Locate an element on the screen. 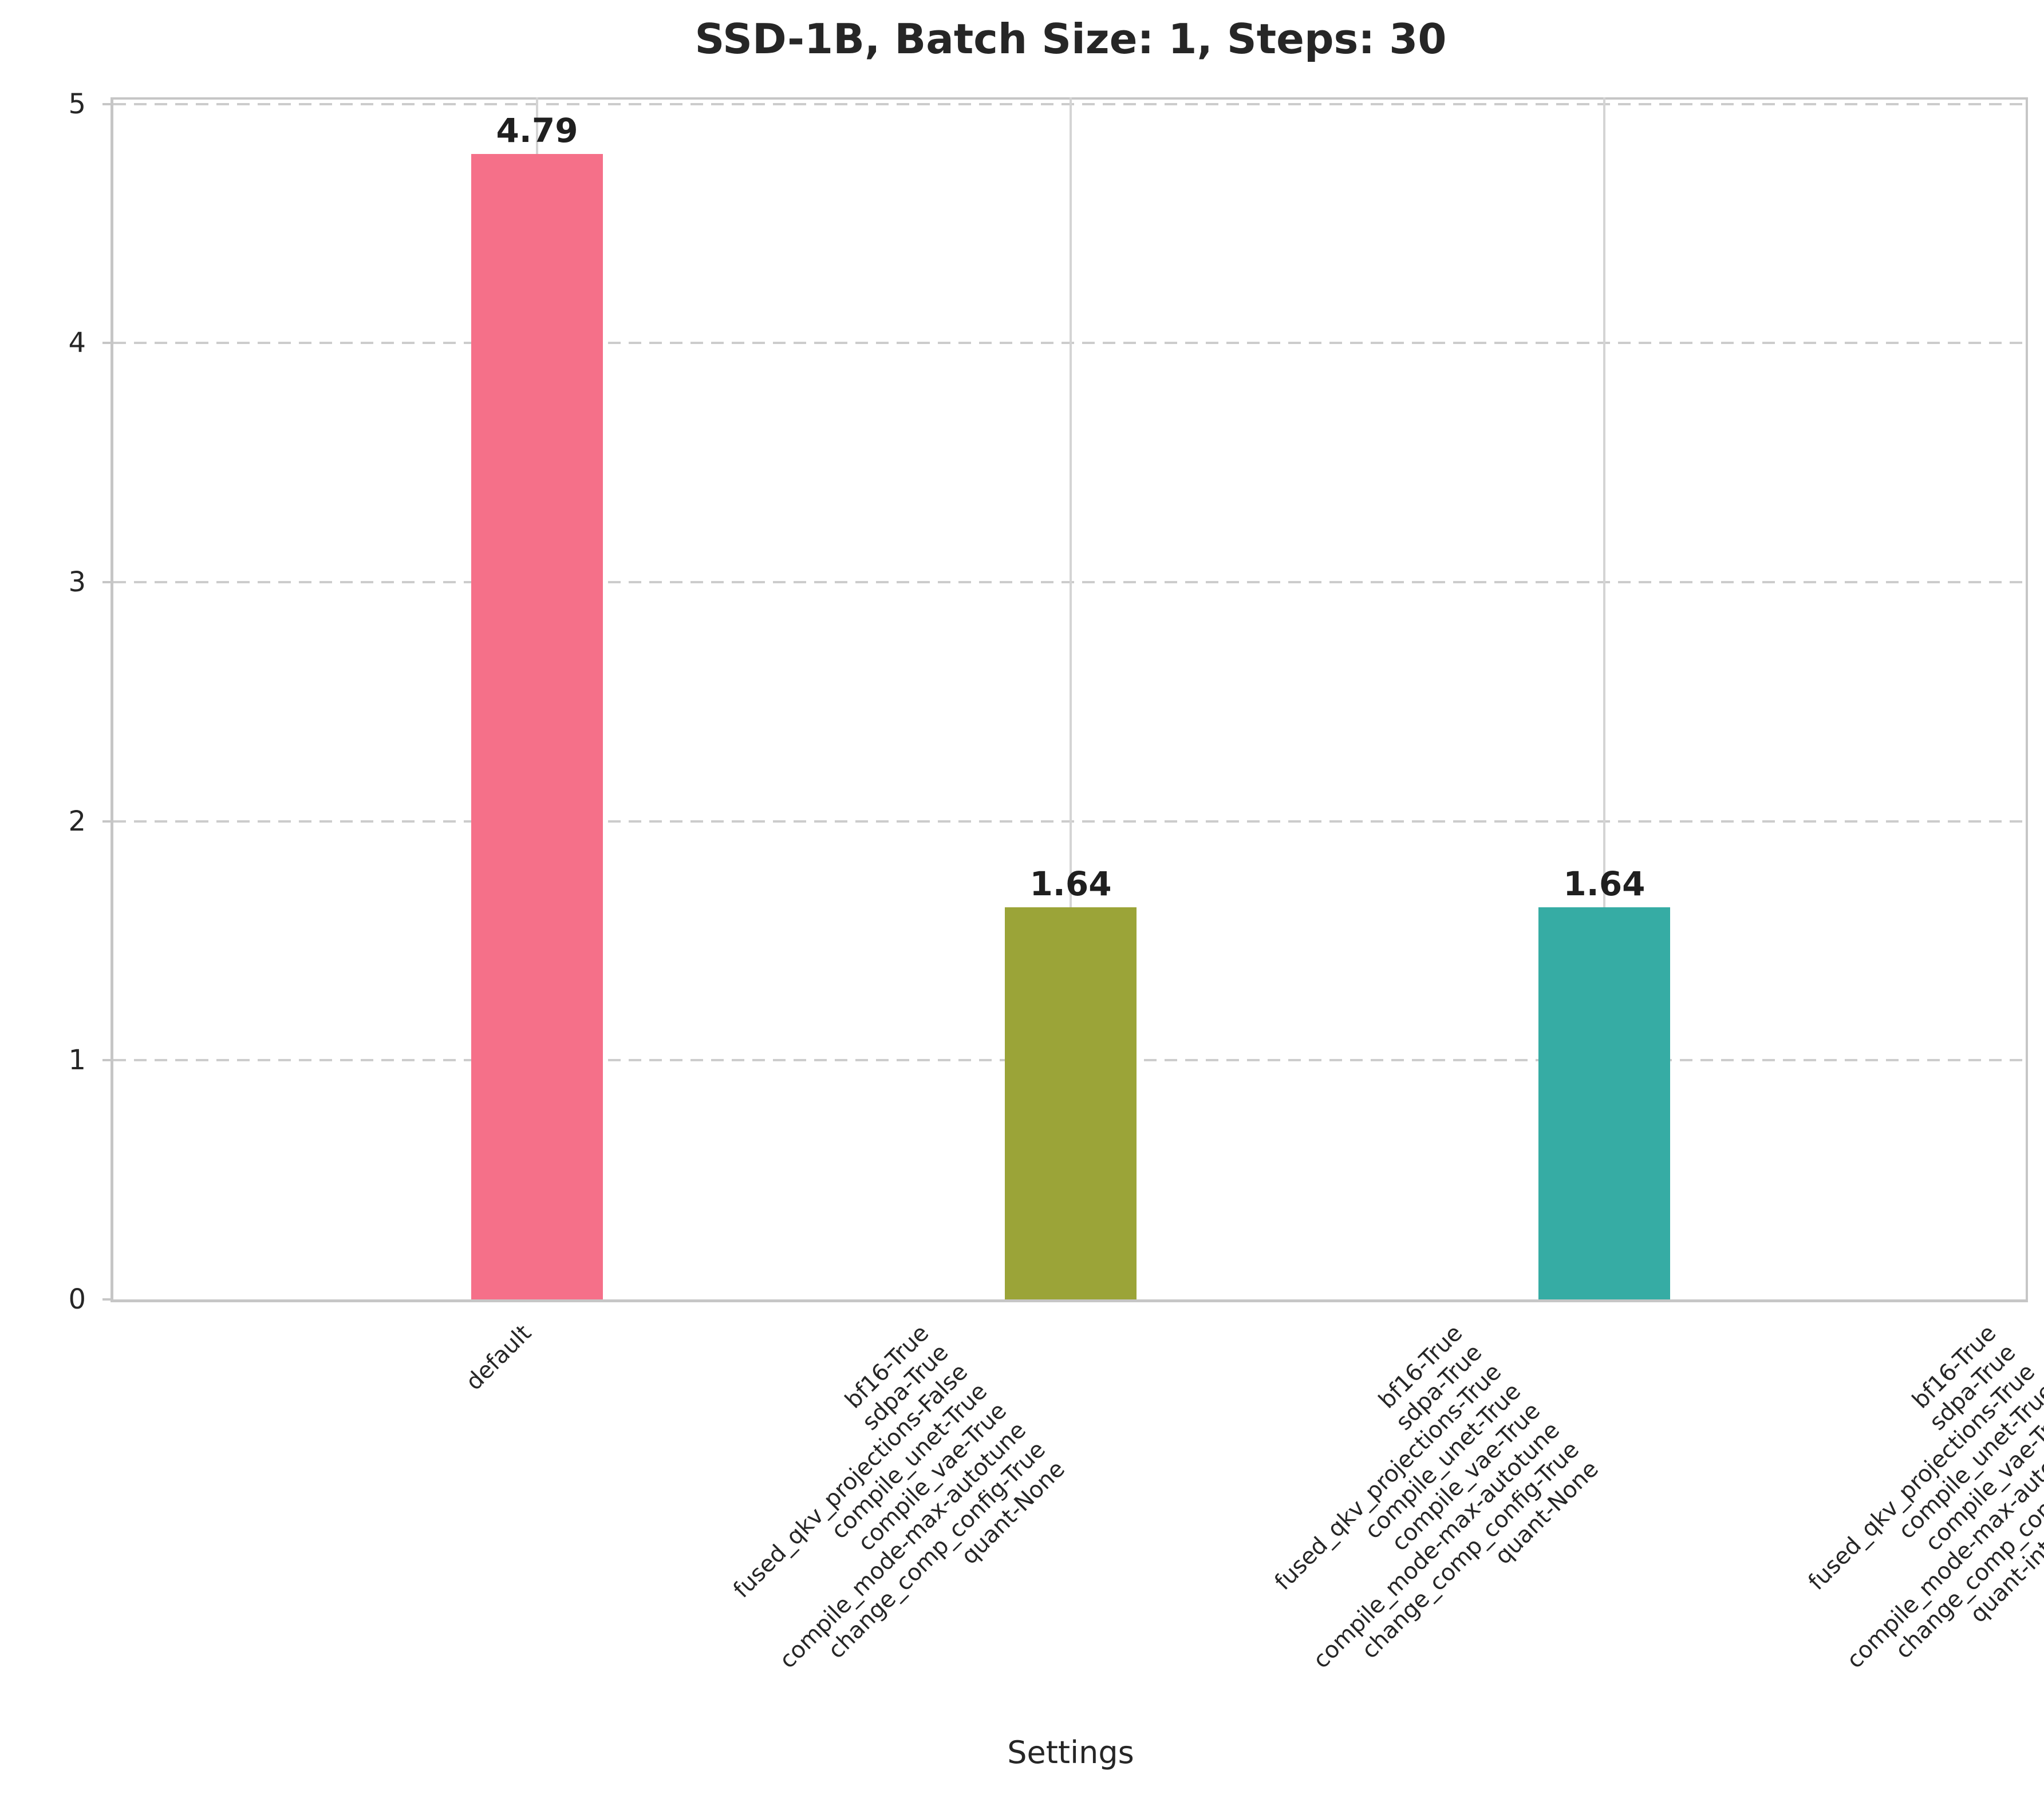  y-tick-label: 3 is located at coordinates (77, 582).